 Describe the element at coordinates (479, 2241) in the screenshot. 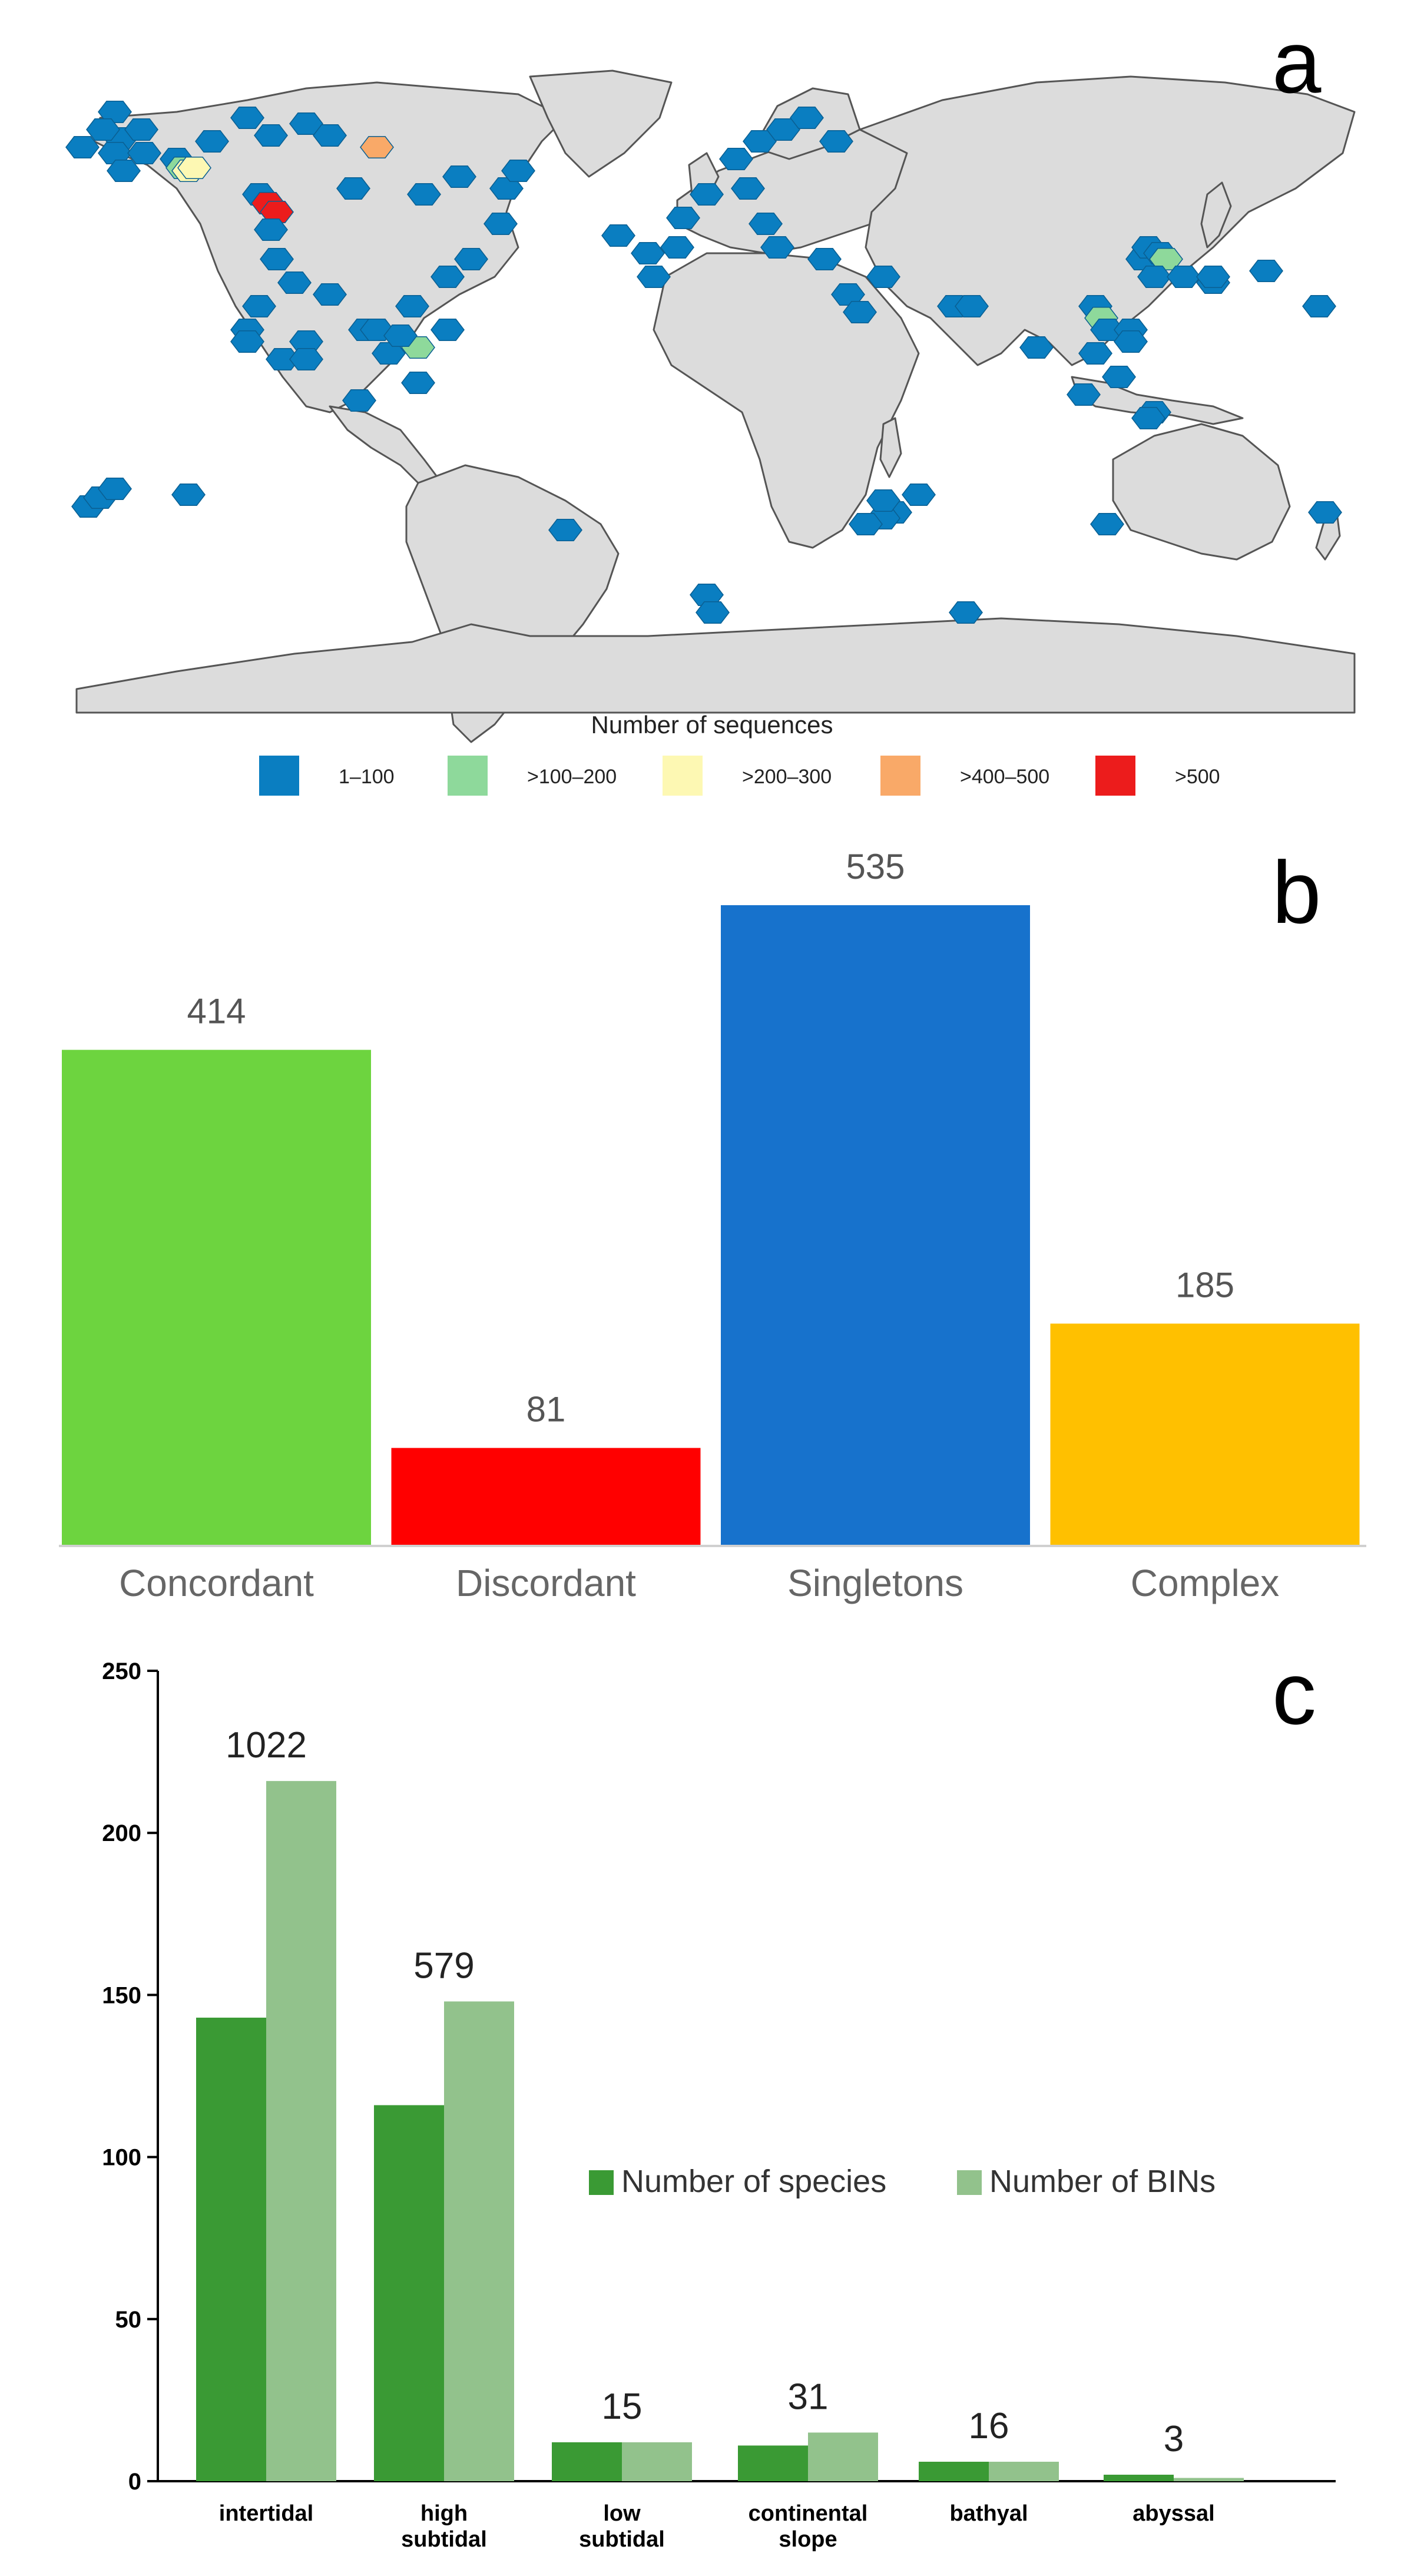

I see `bar-bins-high-subtidal` at that location.